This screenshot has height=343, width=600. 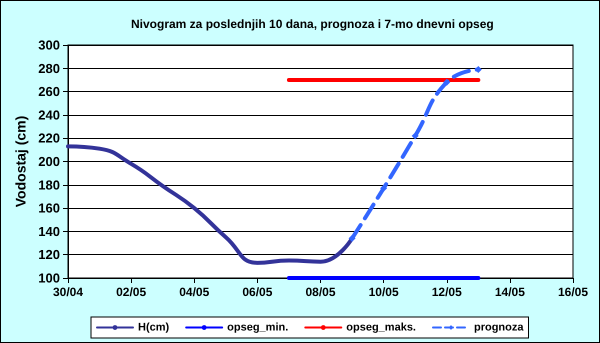 What do you see at coordinates (49, 161) in the screenshot?
I see `y-tick-label: 200` at bounding box center [49, 161].